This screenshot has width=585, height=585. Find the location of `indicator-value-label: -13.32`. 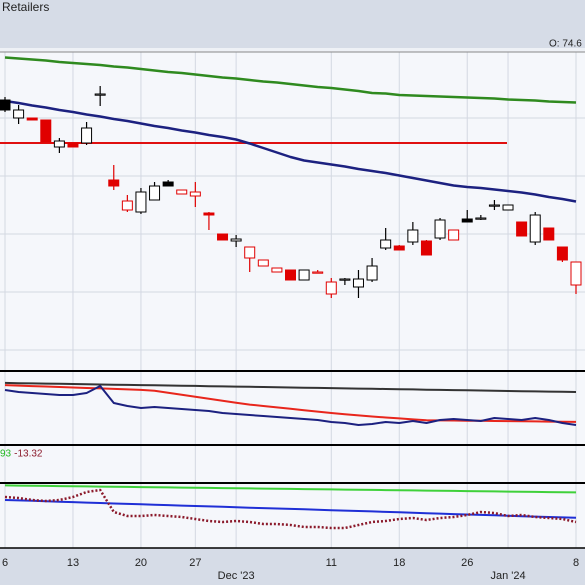

indicator-value-label: -13.32 is located at coordinates (28, 454).